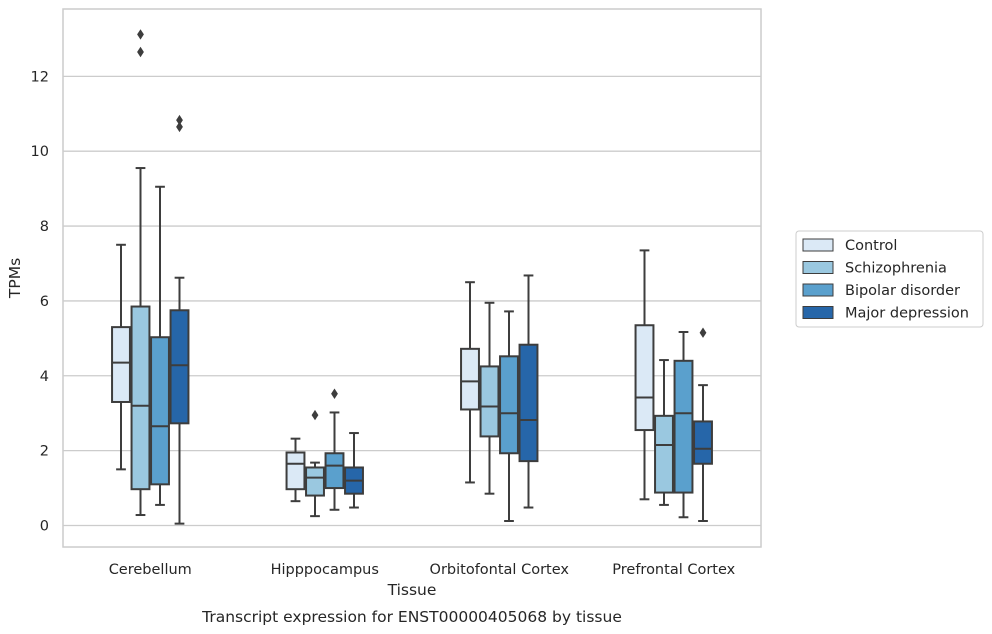 The image size is (992, 634). Describe the element at coordinates (150, 570) in the screenshot. I see `x-tick-label: Cerebellum` at that location.